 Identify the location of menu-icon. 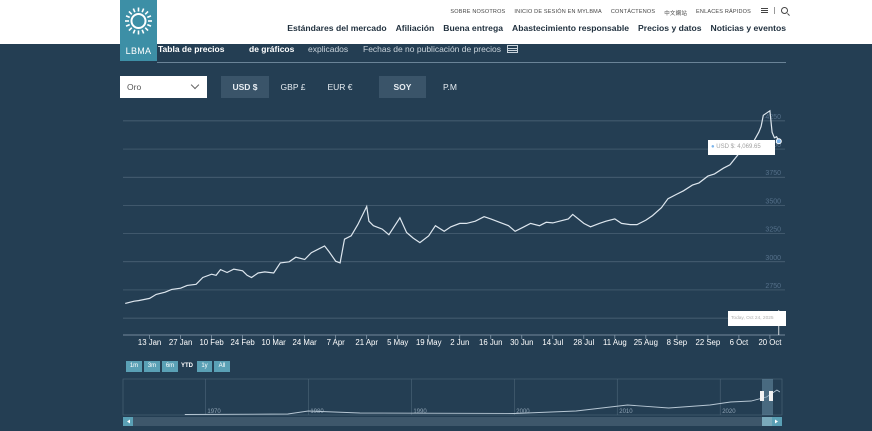
(764, 10).